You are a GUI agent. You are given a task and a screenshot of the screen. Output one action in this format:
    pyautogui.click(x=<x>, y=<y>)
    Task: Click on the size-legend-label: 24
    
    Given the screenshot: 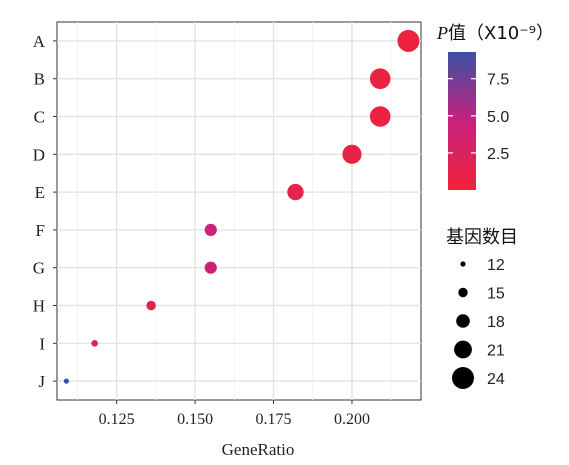 What is the action you would take?
    pyautogui.click(x=496, y=379)
    